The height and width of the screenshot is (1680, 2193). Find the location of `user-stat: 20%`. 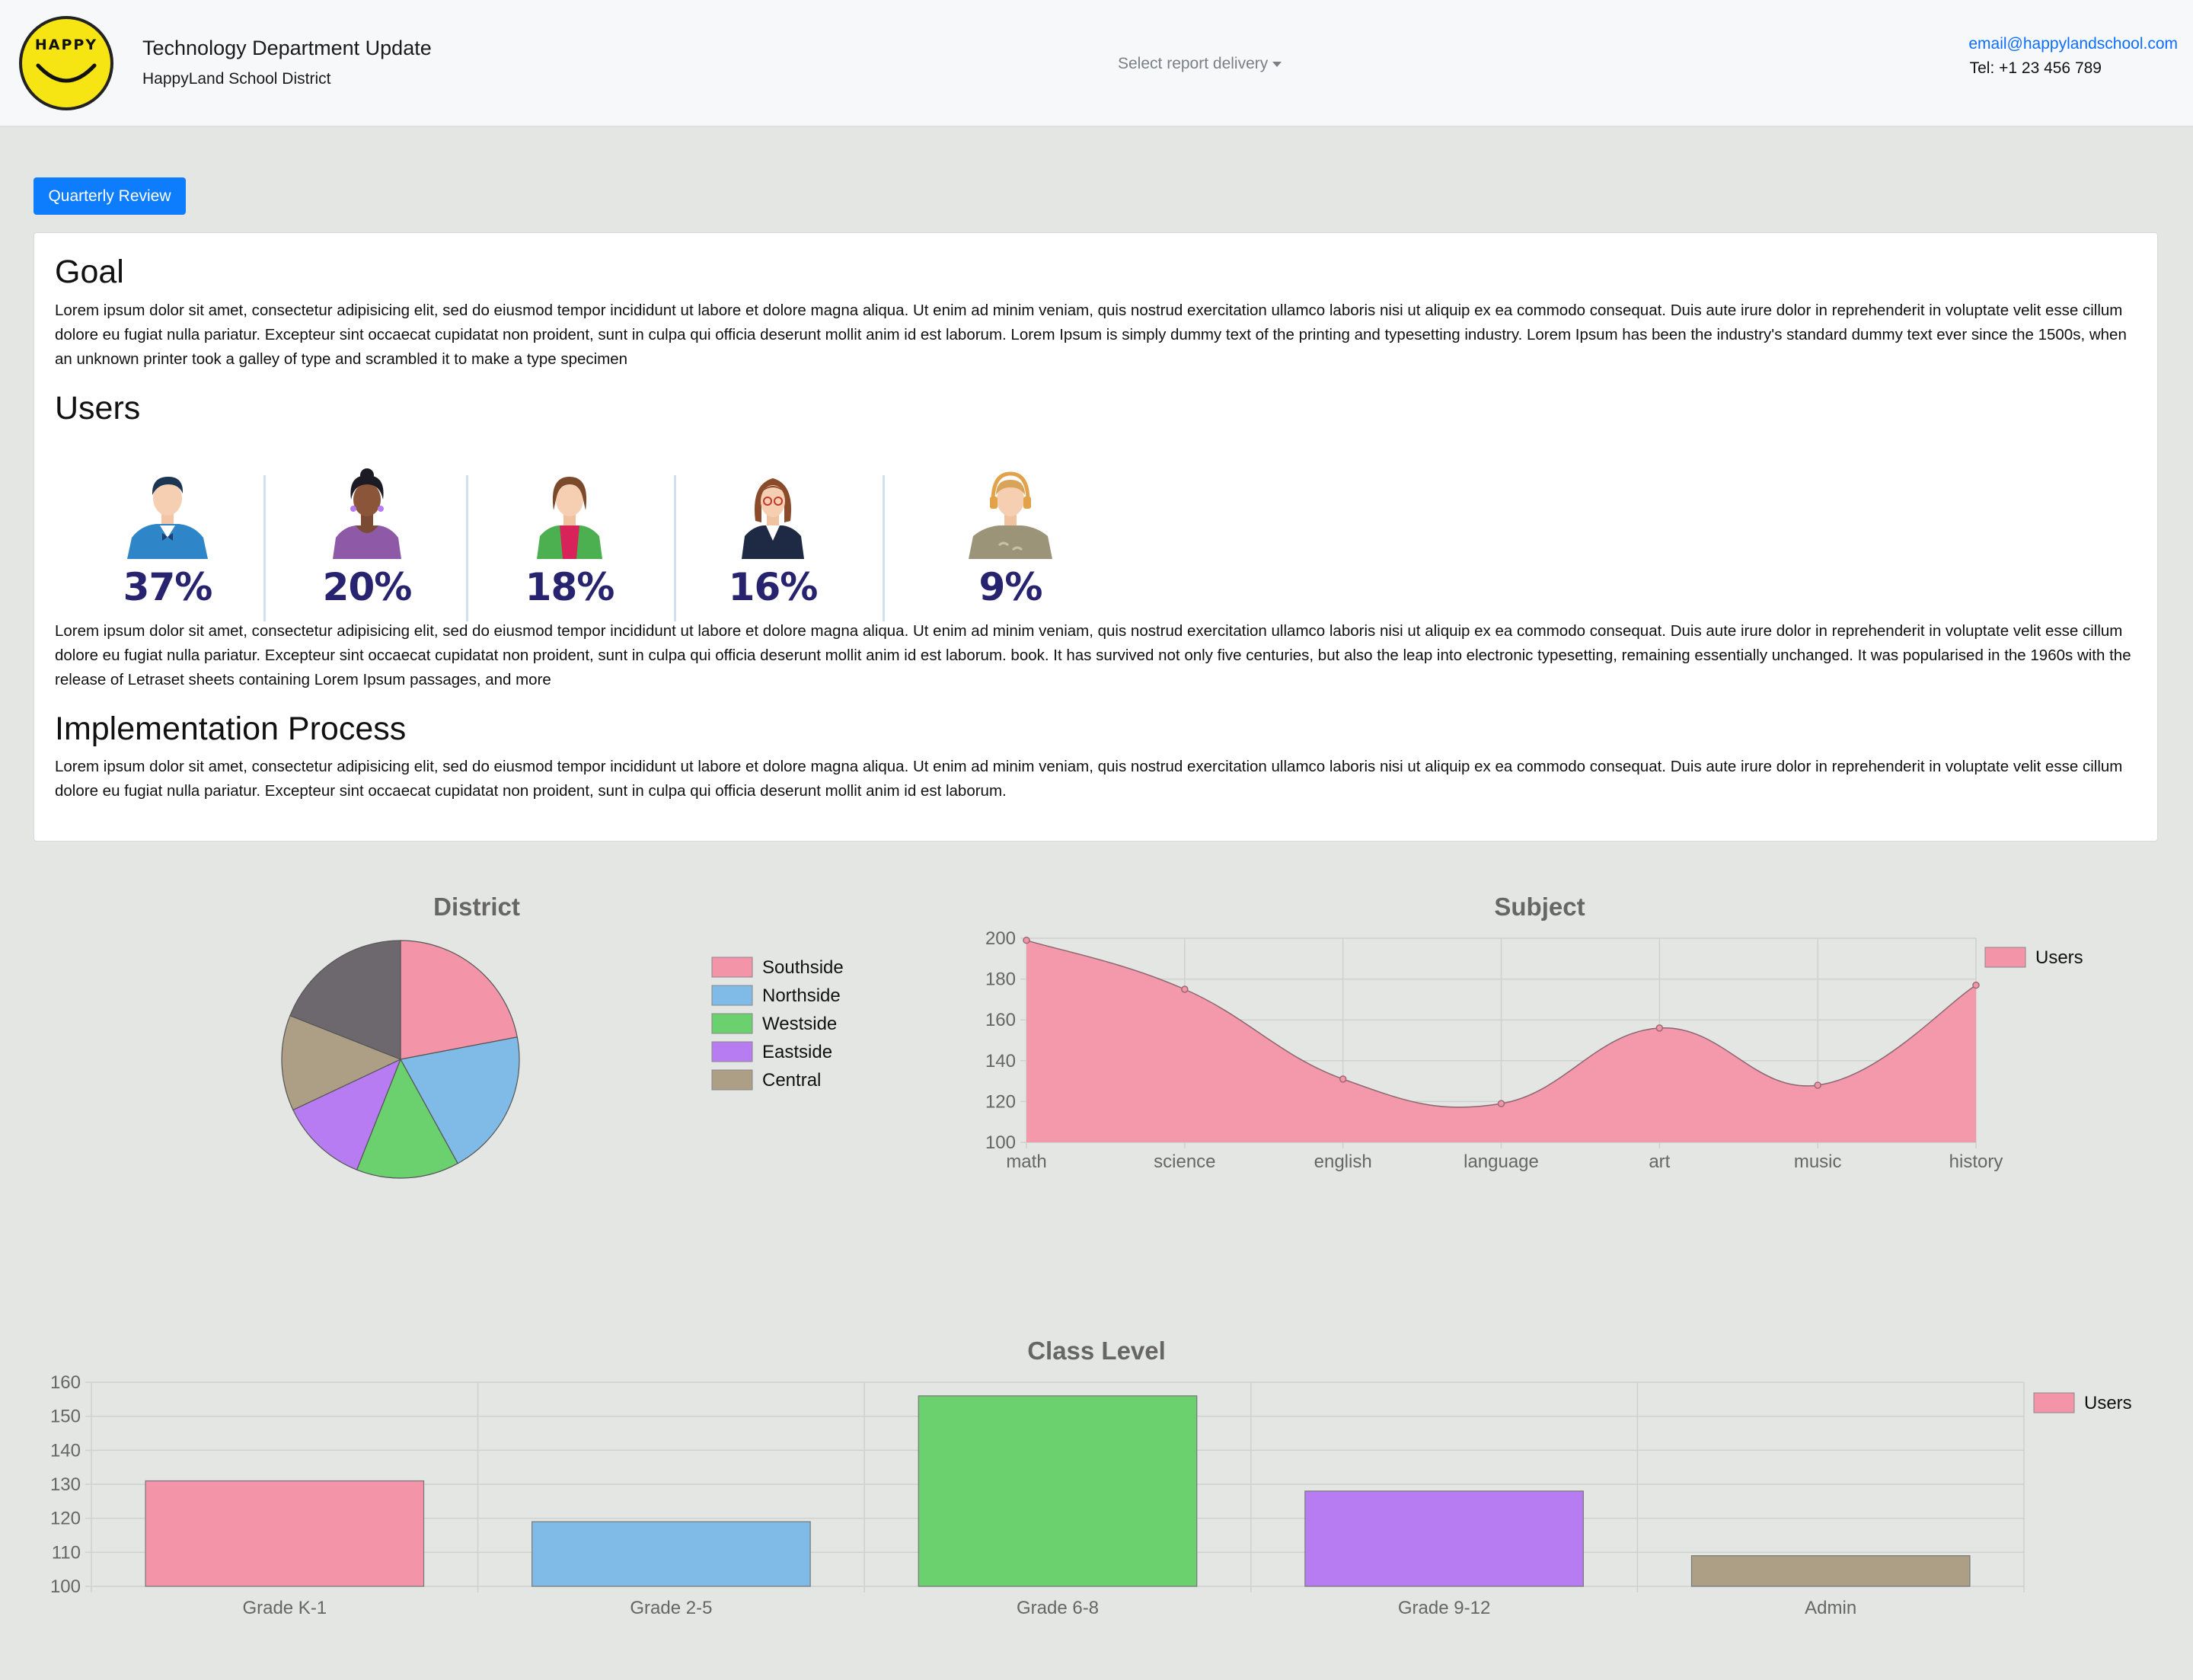

user-stat: 20% is located at coordinates (367, 538).